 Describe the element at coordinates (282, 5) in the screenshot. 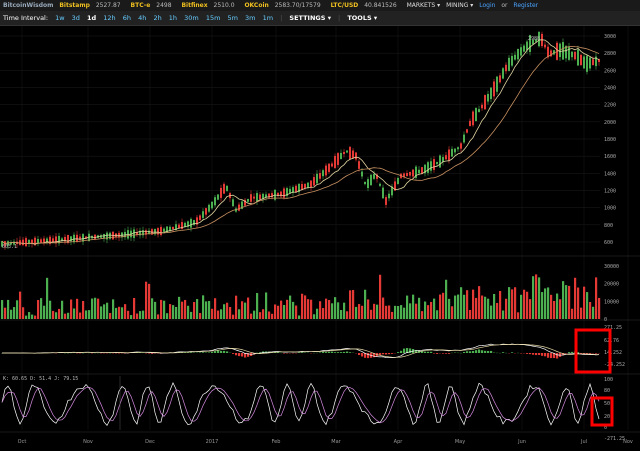

I see `ticker-okcoin: OKCoin 2583.70/17579` at that location.